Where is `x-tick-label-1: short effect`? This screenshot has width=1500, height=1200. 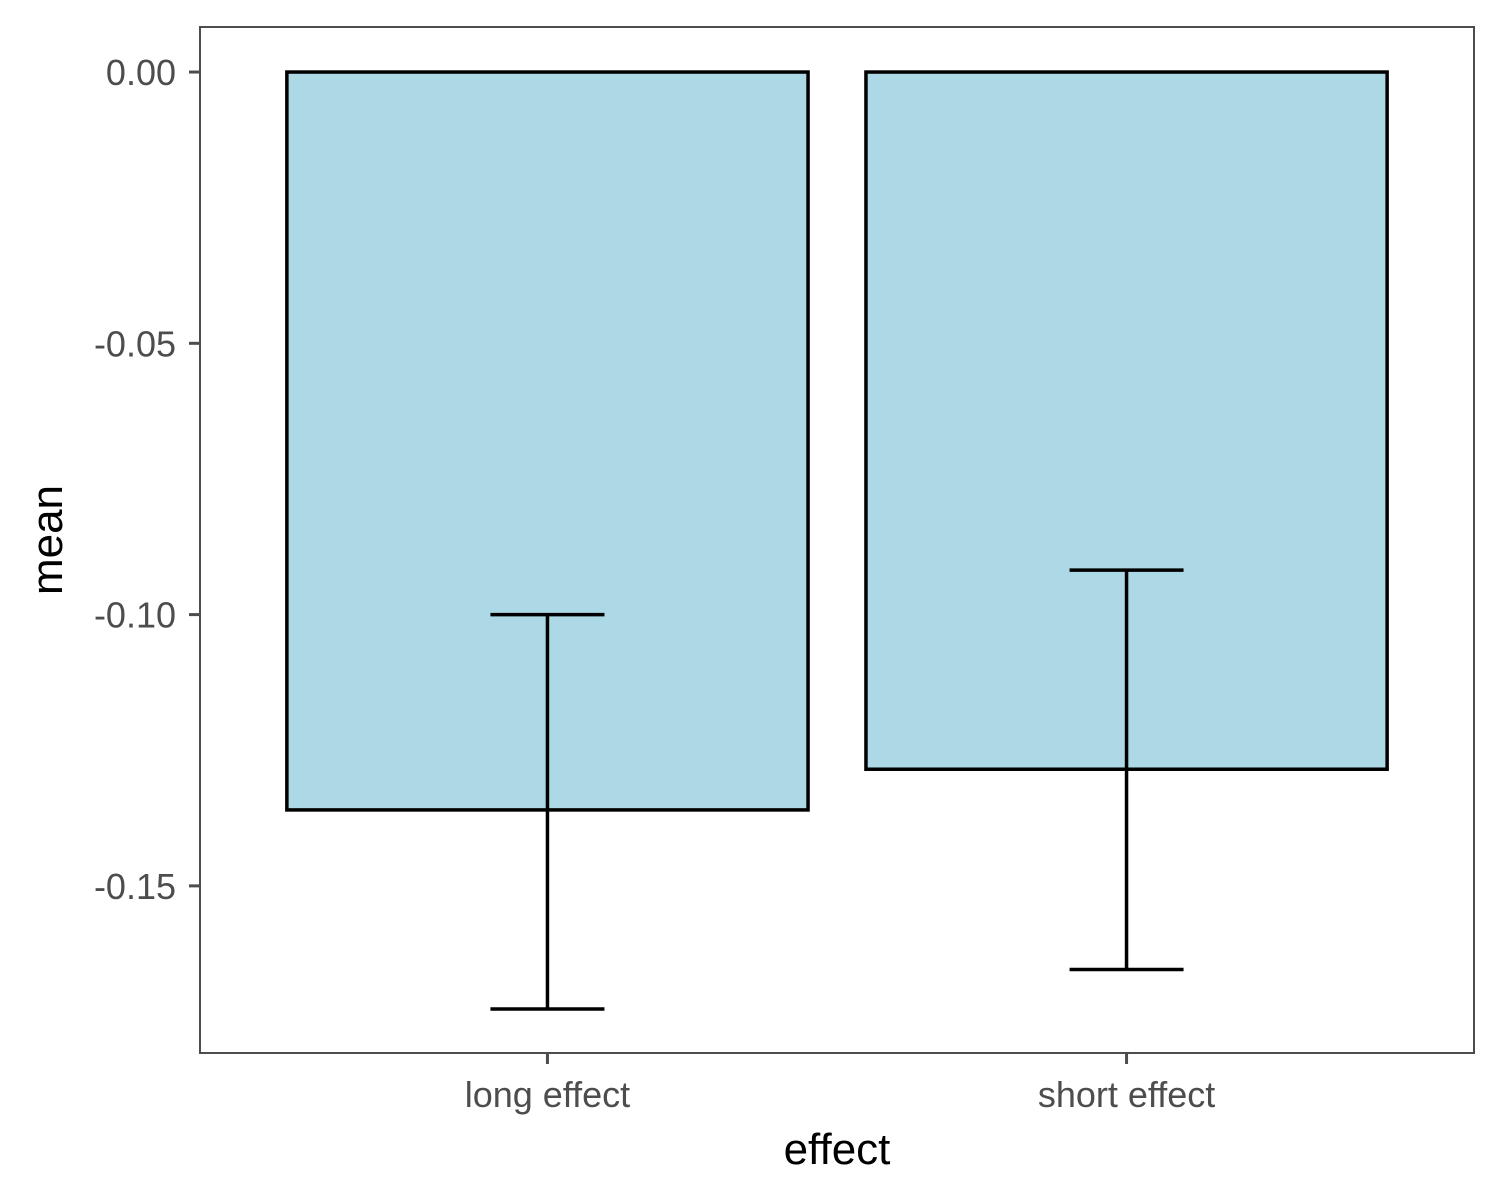
x-tick-label-1: short effect is located at coordinates (1126, 1094).